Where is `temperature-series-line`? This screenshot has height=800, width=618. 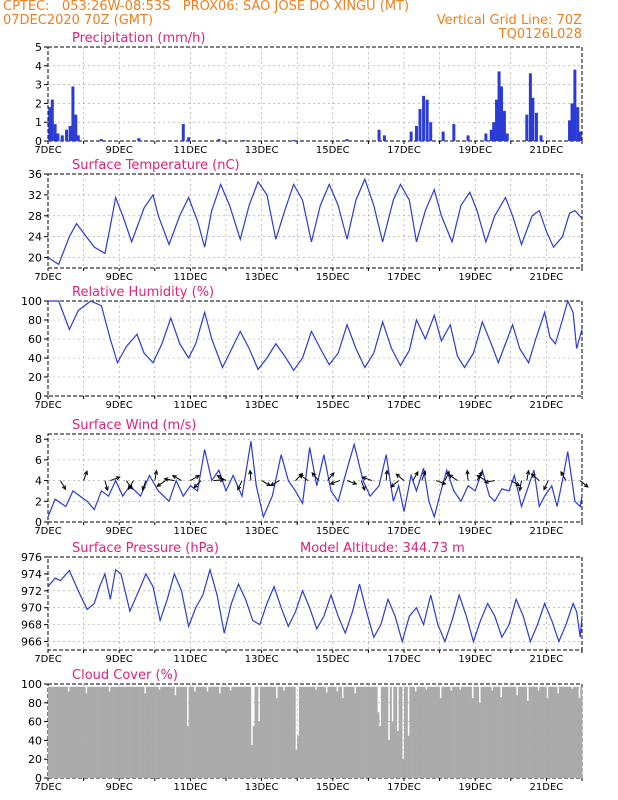 temperature-series-line is located at coordinates (315, 221).